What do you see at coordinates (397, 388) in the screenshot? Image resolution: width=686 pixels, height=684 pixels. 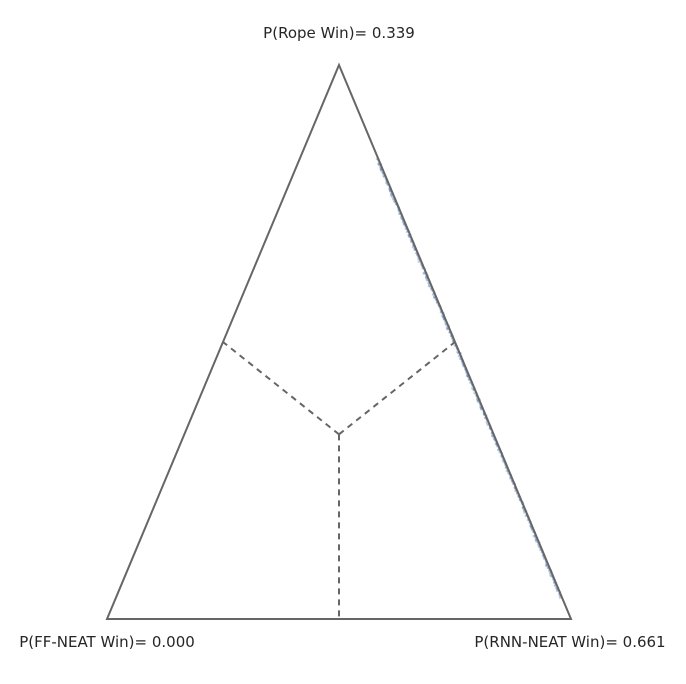 I see `region-boundary-right` at bounding box center [397, 388].